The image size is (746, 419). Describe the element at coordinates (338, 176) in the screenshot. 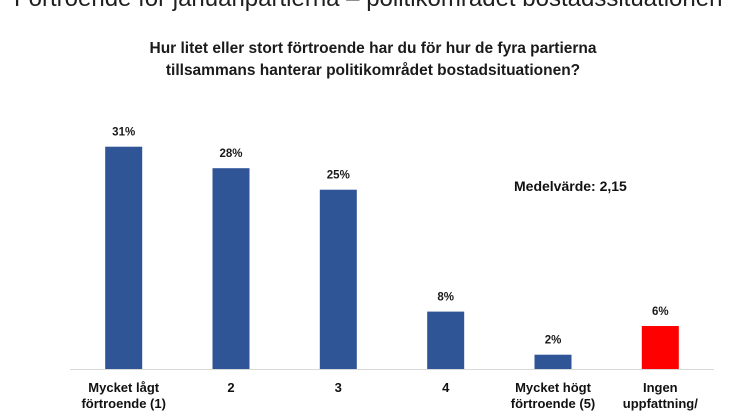

I see `data-label-3: 25%` at that location.